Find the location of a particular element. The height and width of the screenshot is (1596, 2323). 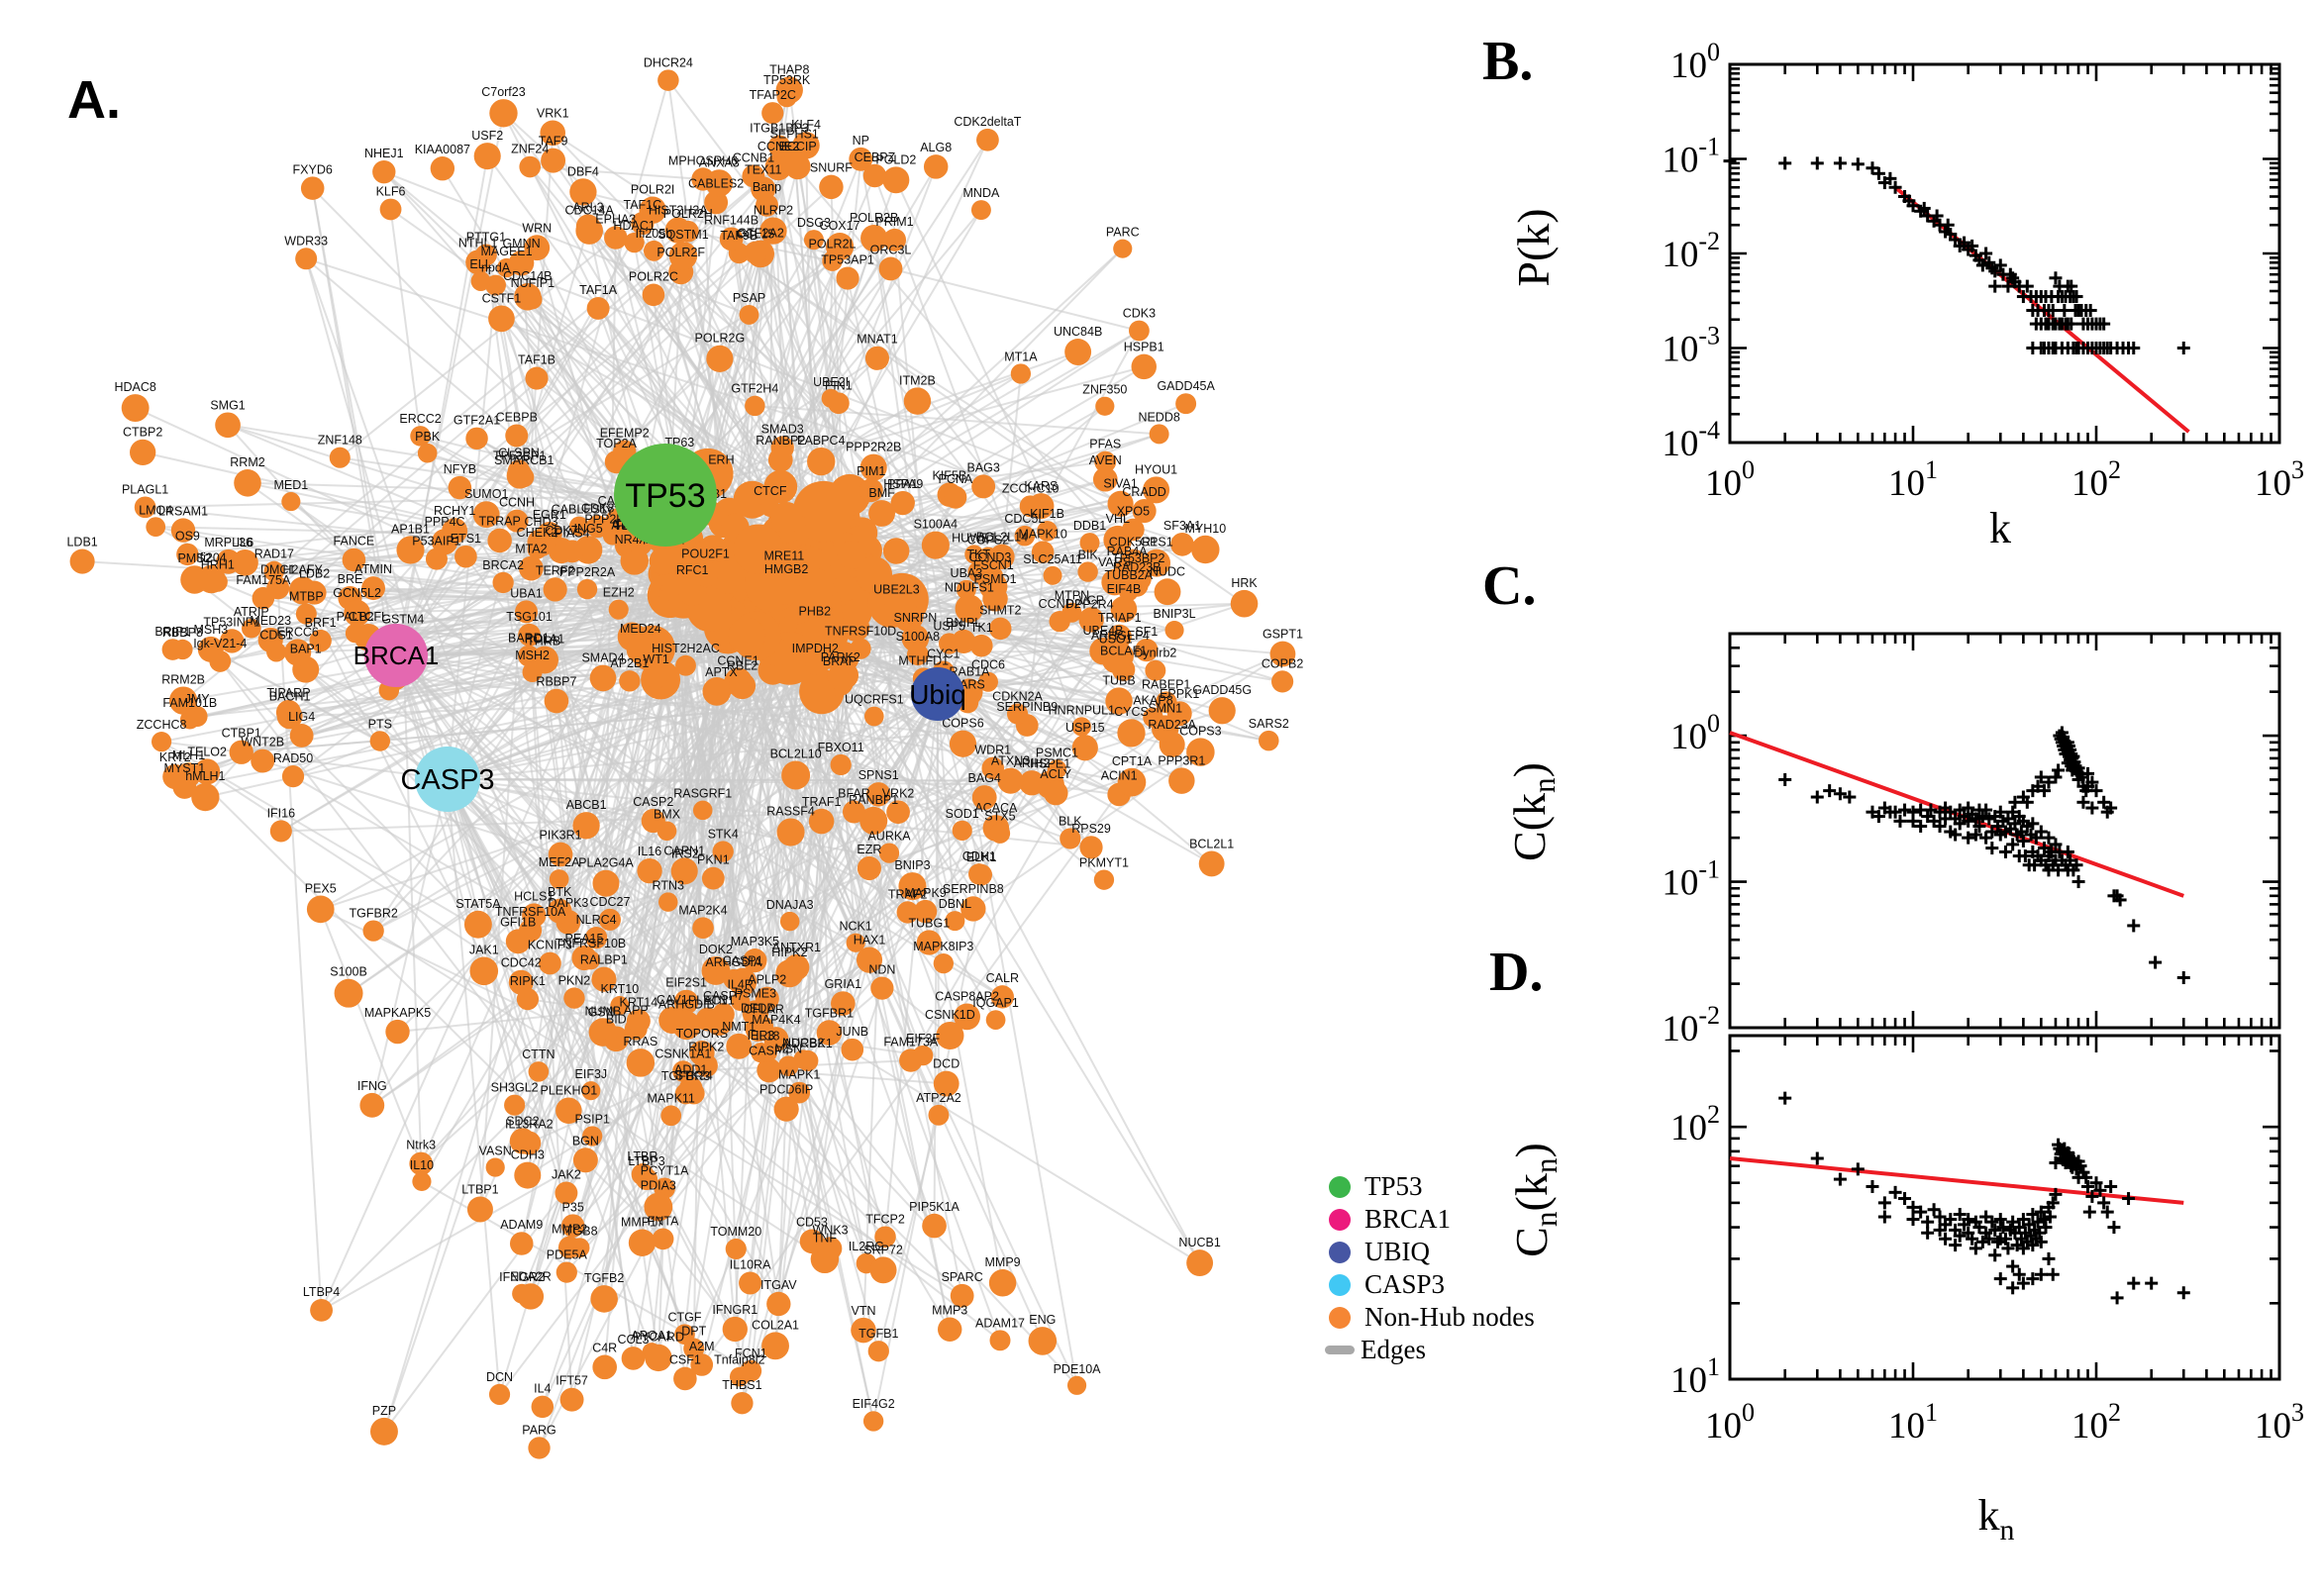

gene-label: DPT is located at coordinates (694, 1332).